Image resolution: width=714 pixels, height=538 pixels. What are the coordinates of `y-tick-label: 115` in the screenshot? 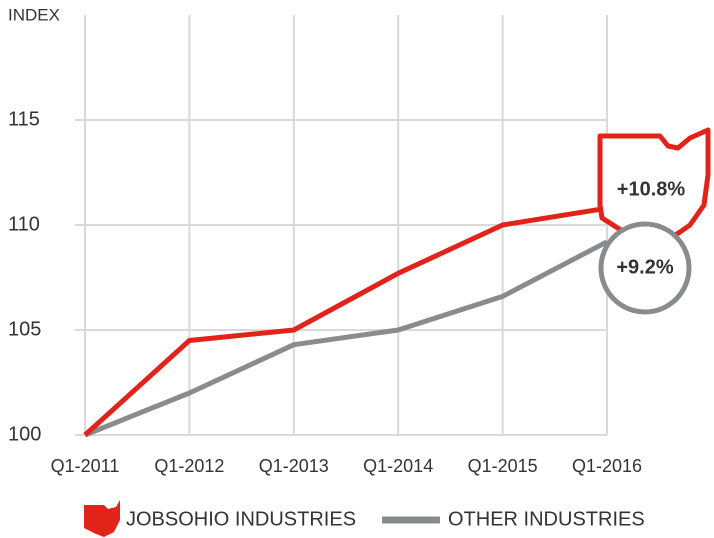 It's located at (24, 119).